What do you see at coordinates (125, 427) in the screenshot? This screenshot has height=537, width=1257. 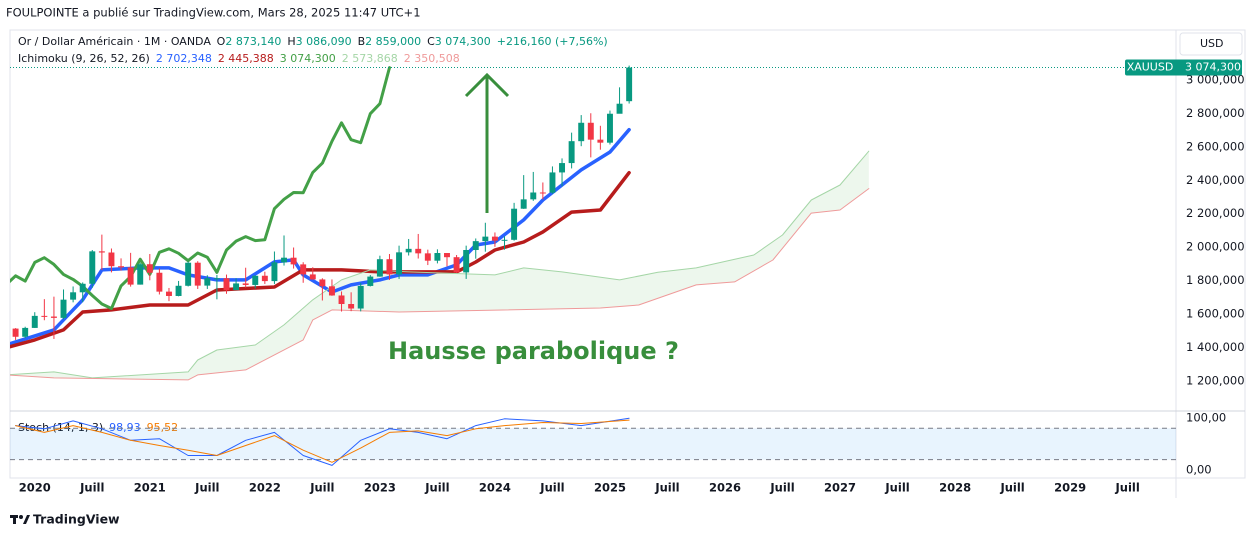 I see `stoch-value: 98,93` at bounding box center [125, 427].